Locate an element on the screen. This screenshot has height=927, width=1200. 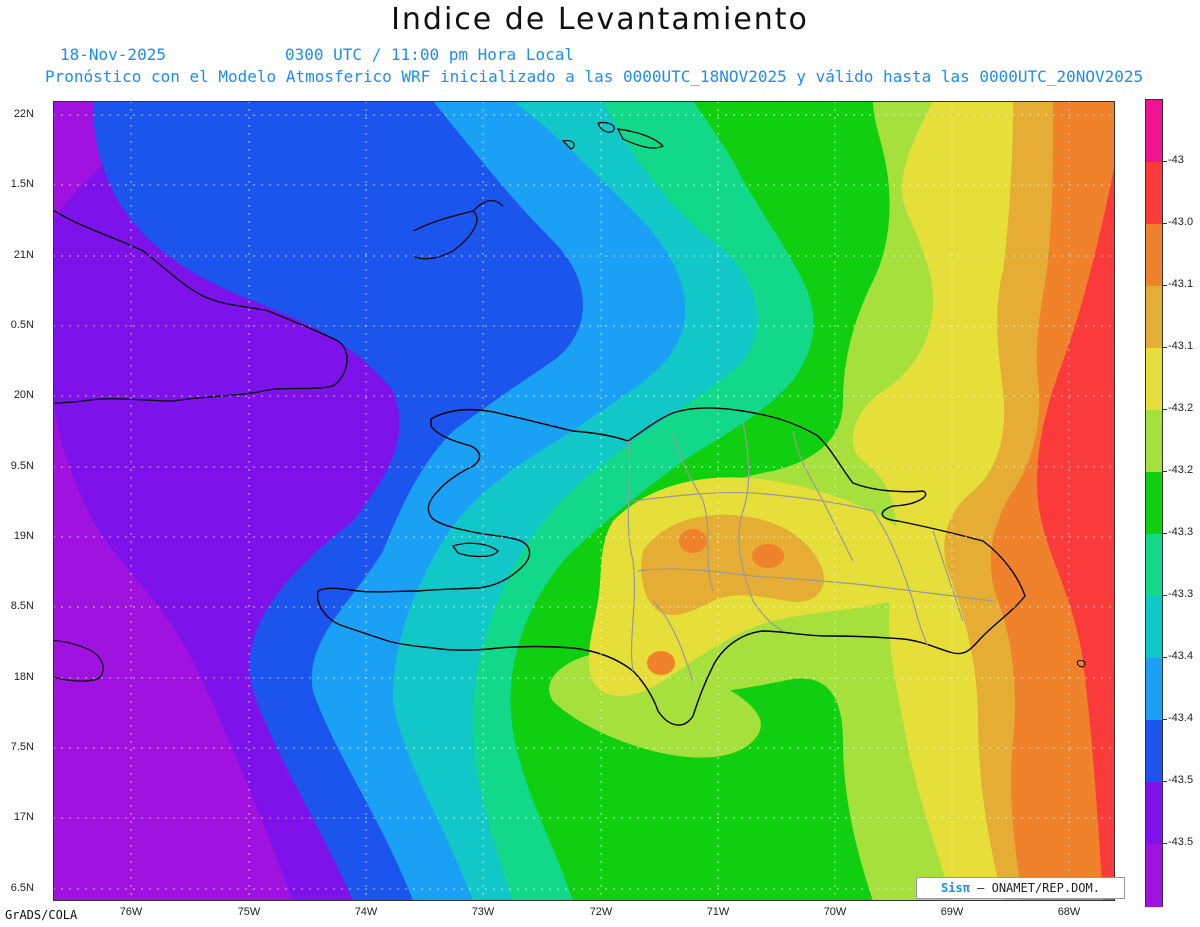
cuba-keys is located at coordinates (458, 229).